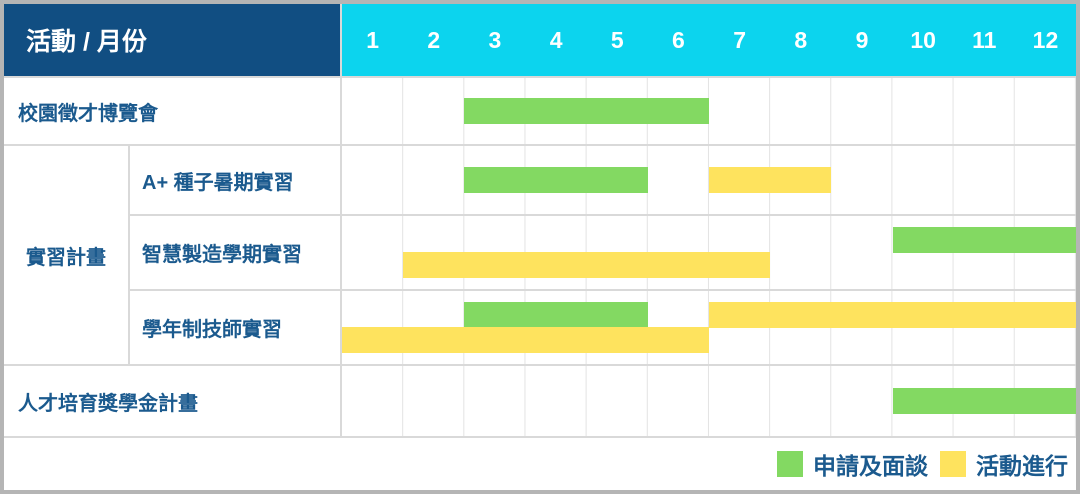  I want to click on row-chart-aplus-summer, so click(709, 180).